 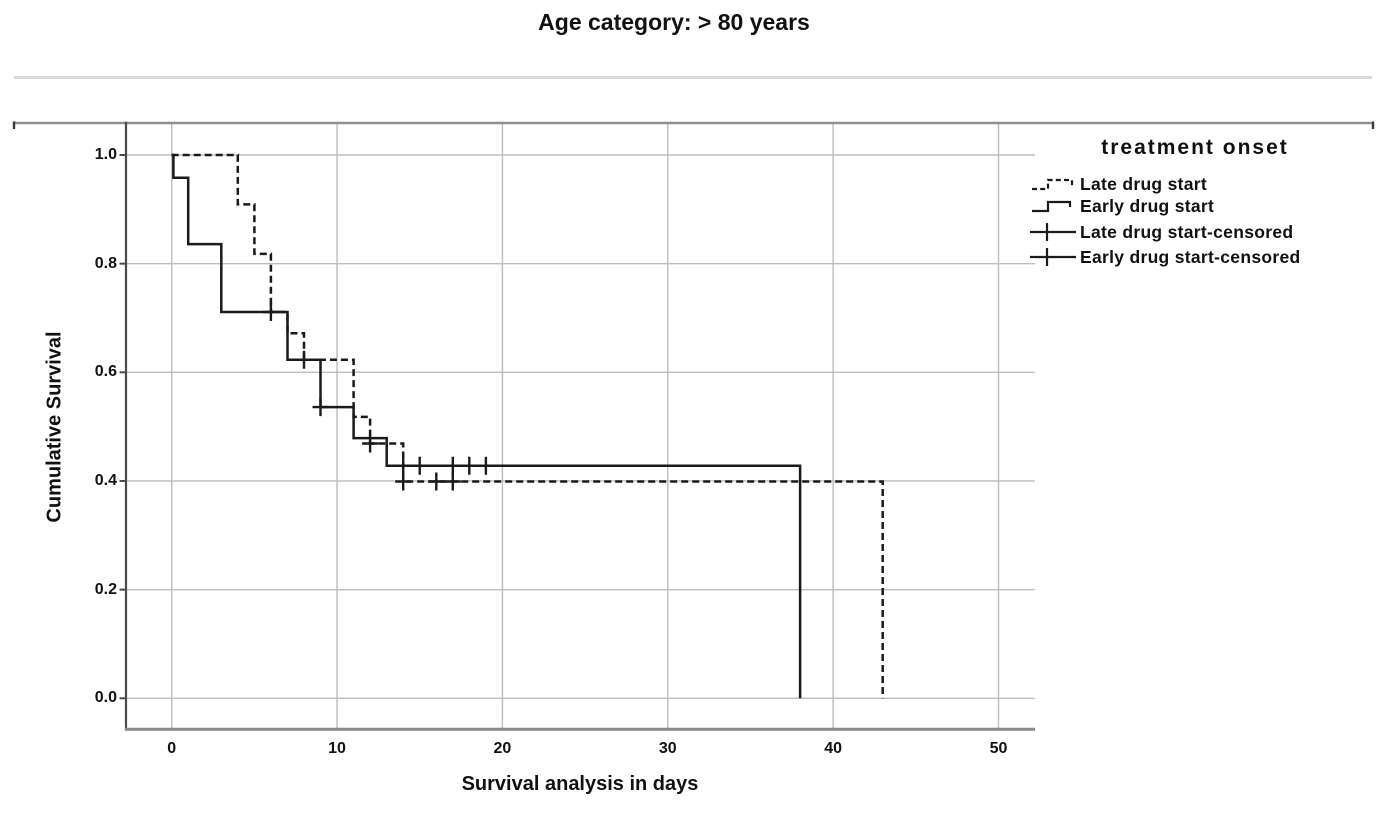 What do you see at coordinates (1053, 184) in the screenshot?
I see `dashed-step-line-icon` at bounding box center [1053, 184].